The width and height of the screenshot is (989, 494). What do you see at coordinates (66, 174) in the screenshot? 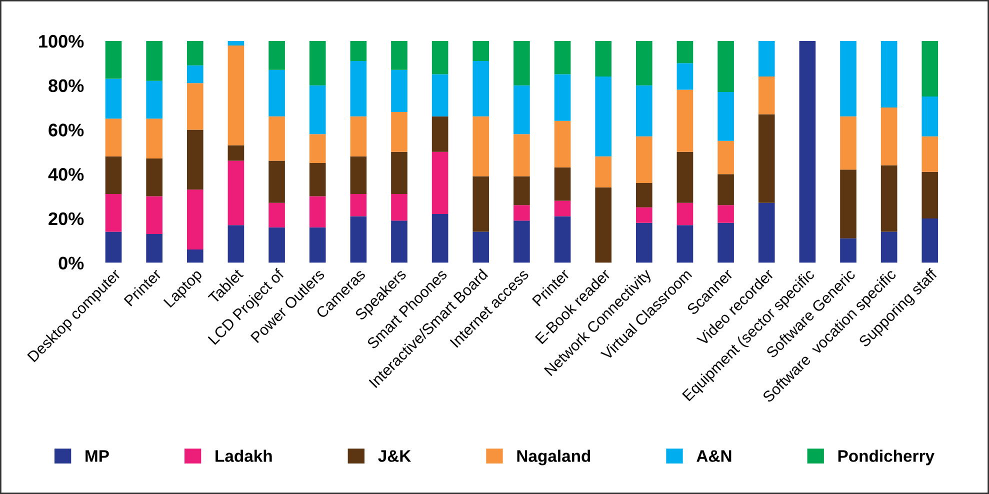
I see `y-tick-label: 40%` at bounding box center [66, 174].